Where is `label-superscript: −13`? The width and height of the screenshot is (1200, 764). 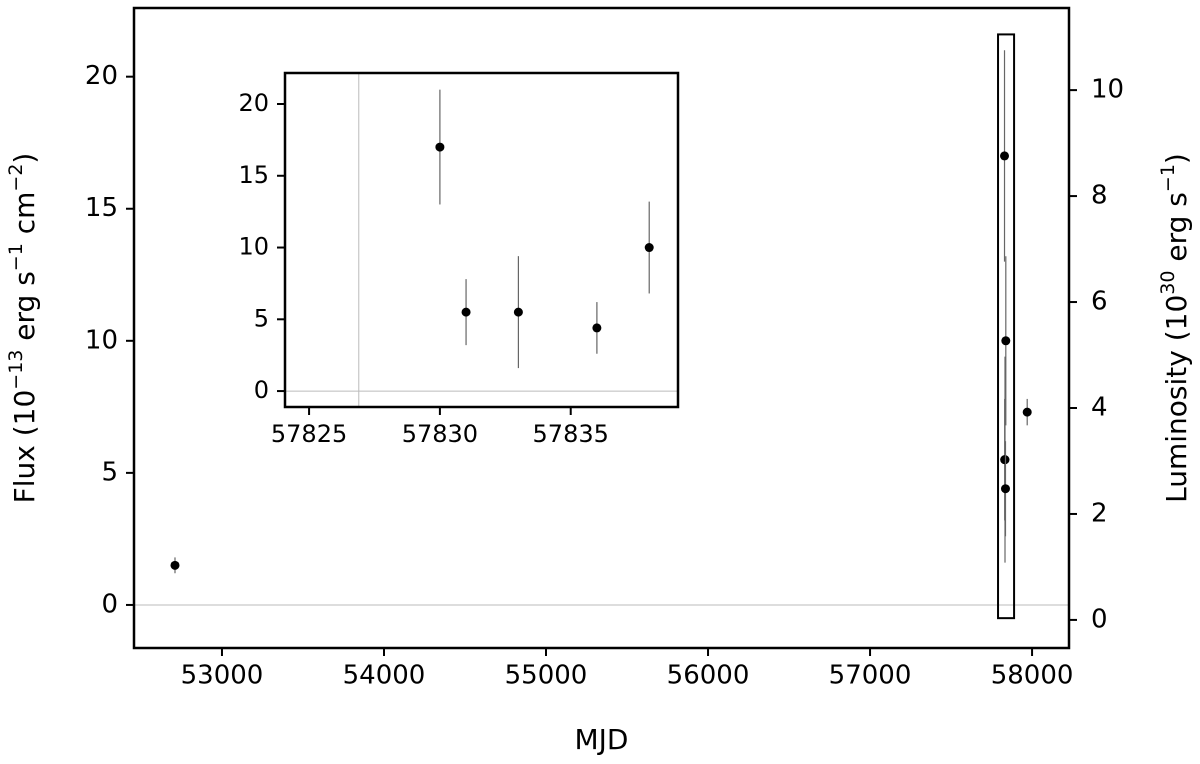
label-superscript: −13 is located at coordinates (16, 370).